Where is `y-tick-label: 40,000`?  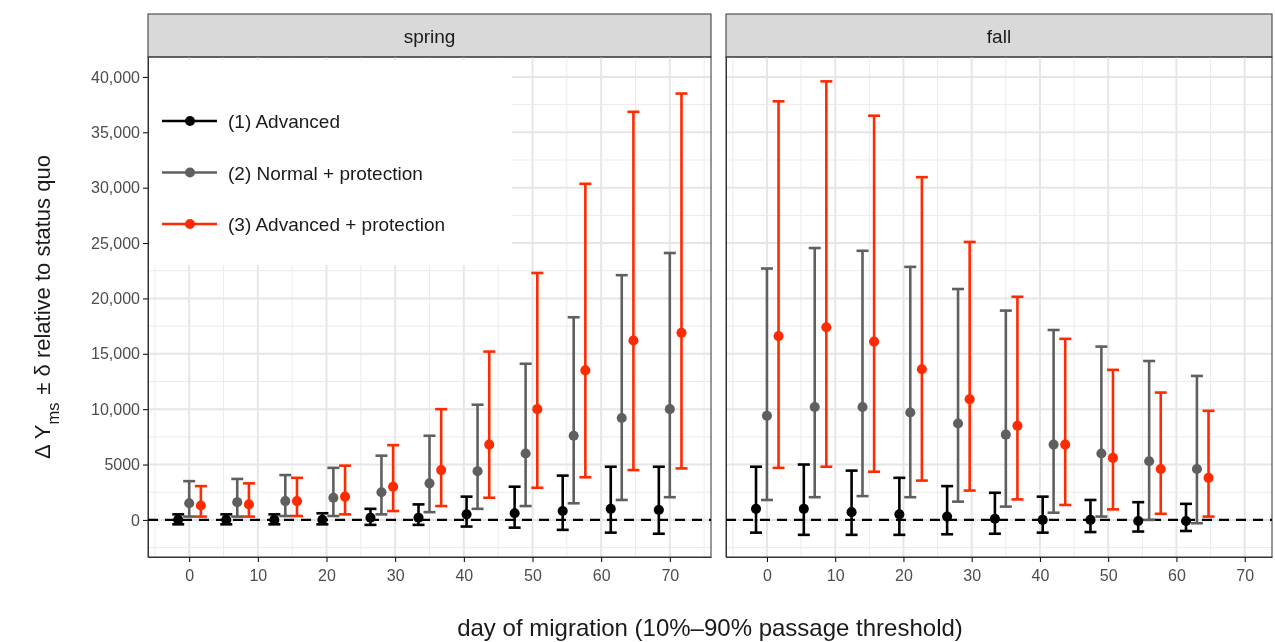
y-tick-label: 40,000 is located at coordinates (116, 77).